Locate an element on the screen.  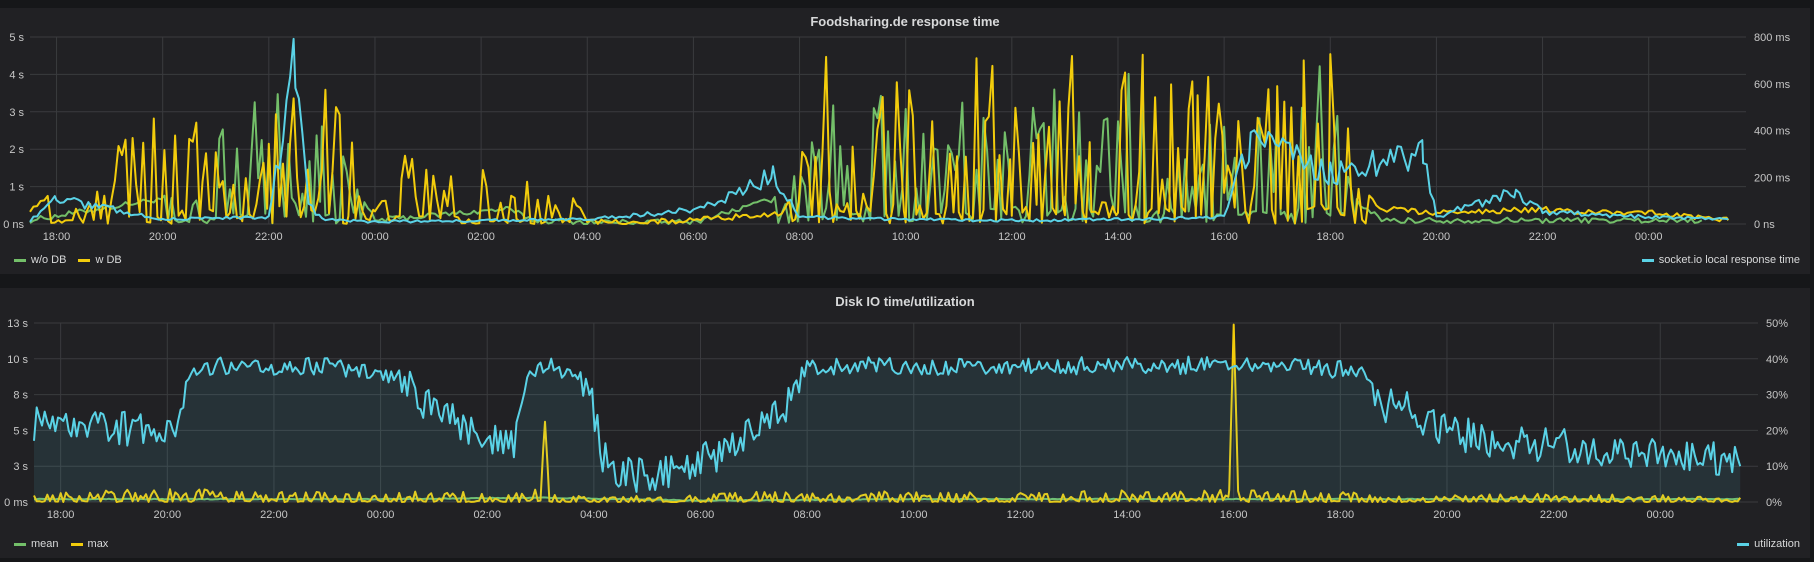
y-left-tick-label: 13 s is located at coordinates (17, 324).